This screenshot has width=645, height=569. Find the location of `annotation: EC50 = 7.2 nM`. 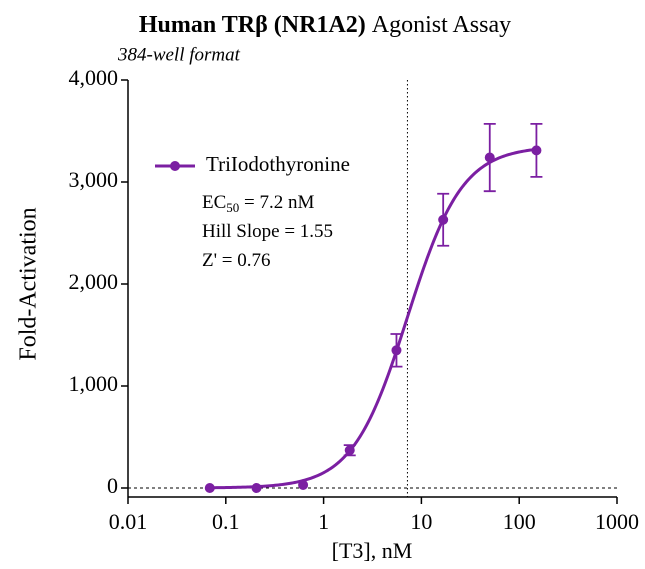

annotation: EC50 = 7.2 nM is located at coordinates (258, 203).